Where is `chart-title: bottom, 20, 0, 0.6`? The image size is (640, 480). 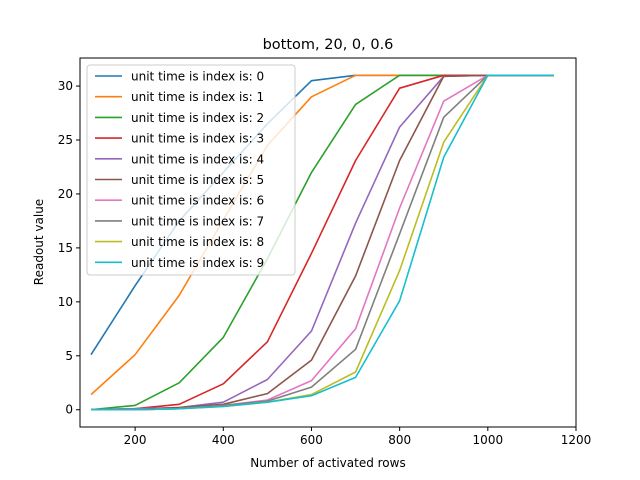 chart-title: bottom, 20, 0, 0.6 is located at coordinates (328, 45).